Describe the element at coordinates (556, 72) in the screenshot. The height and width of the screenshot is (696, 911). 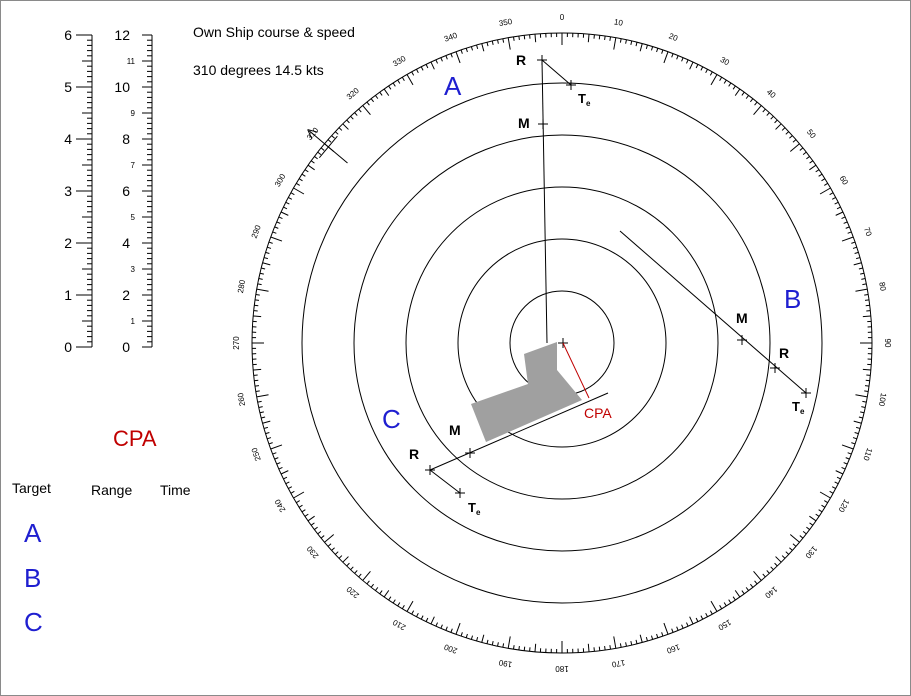
I see `target-a-true-vector` at that location.